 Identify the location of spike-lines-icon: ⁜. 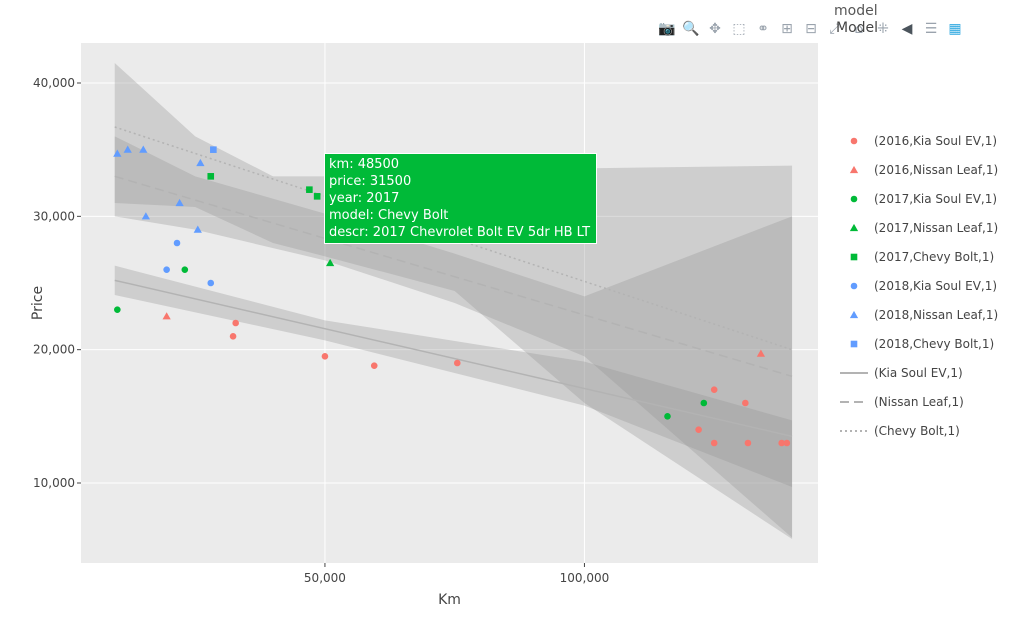
(883, 29).